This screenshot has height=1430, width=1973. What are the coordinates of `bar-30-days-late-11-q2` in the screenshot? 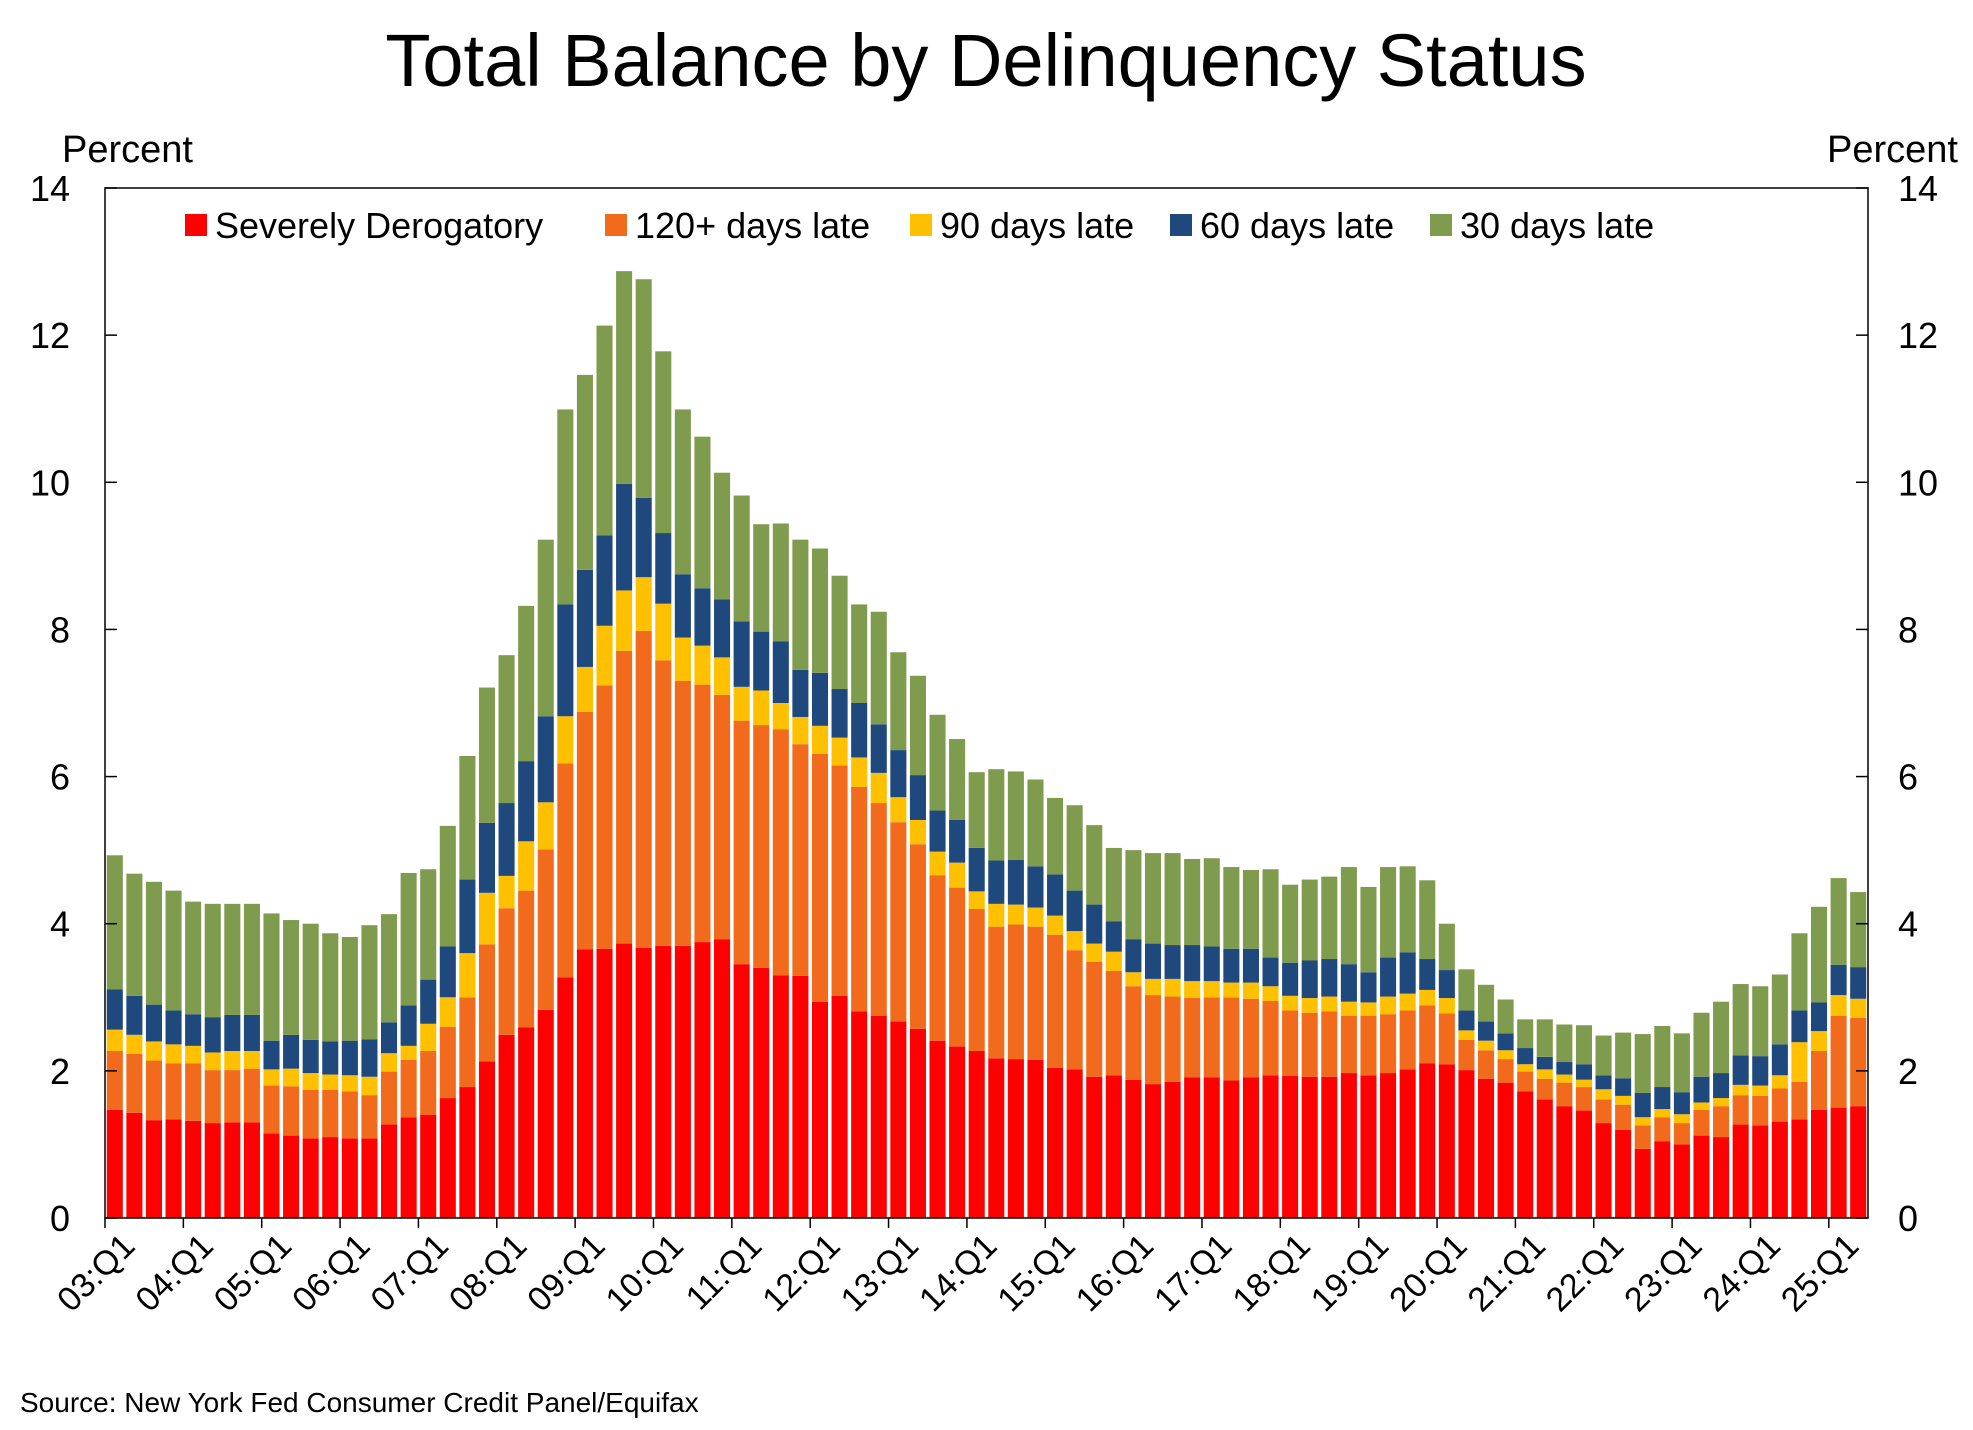 It's located at (761, 578).